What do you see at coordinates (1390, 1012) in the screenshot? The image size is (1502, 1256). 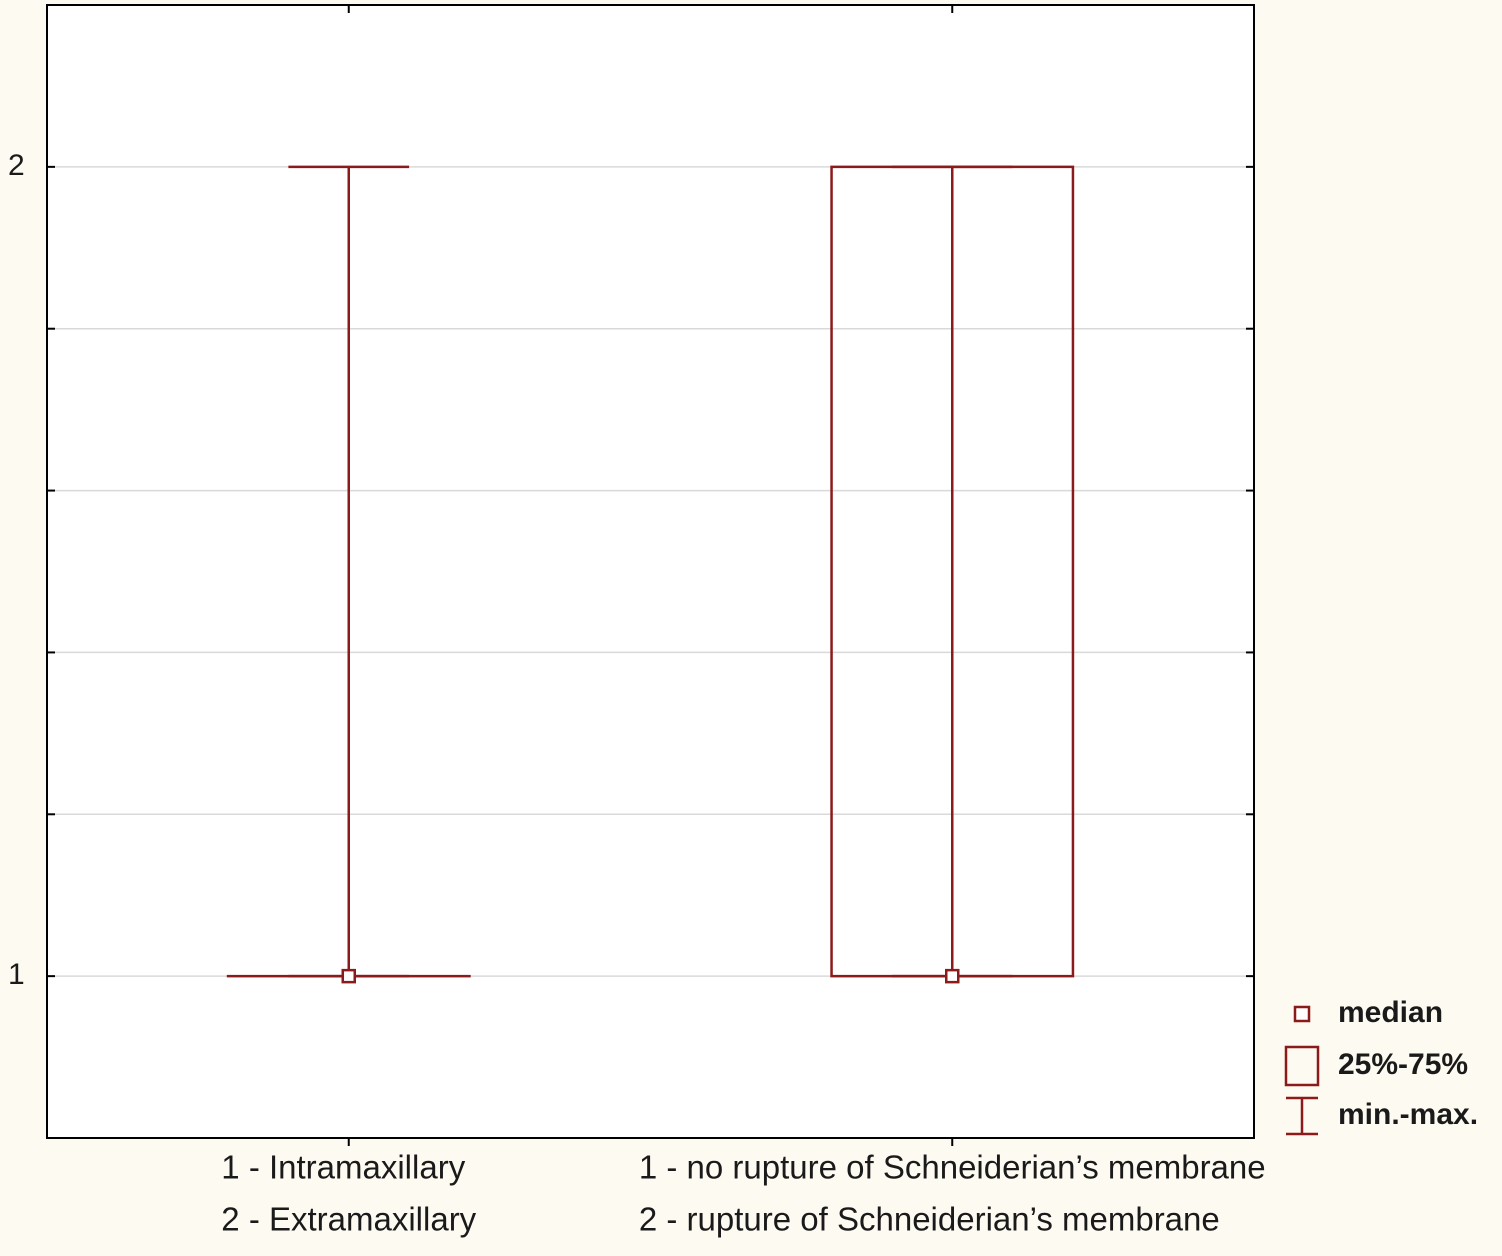 I see `legend-label: median` at bounding box center [1390, 1012].